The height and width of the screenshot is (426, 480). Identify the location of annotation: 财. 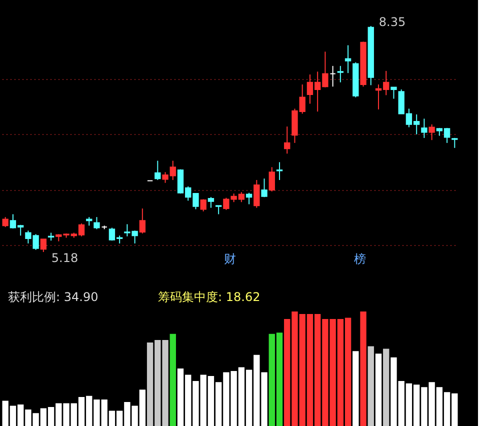
(230, 259).